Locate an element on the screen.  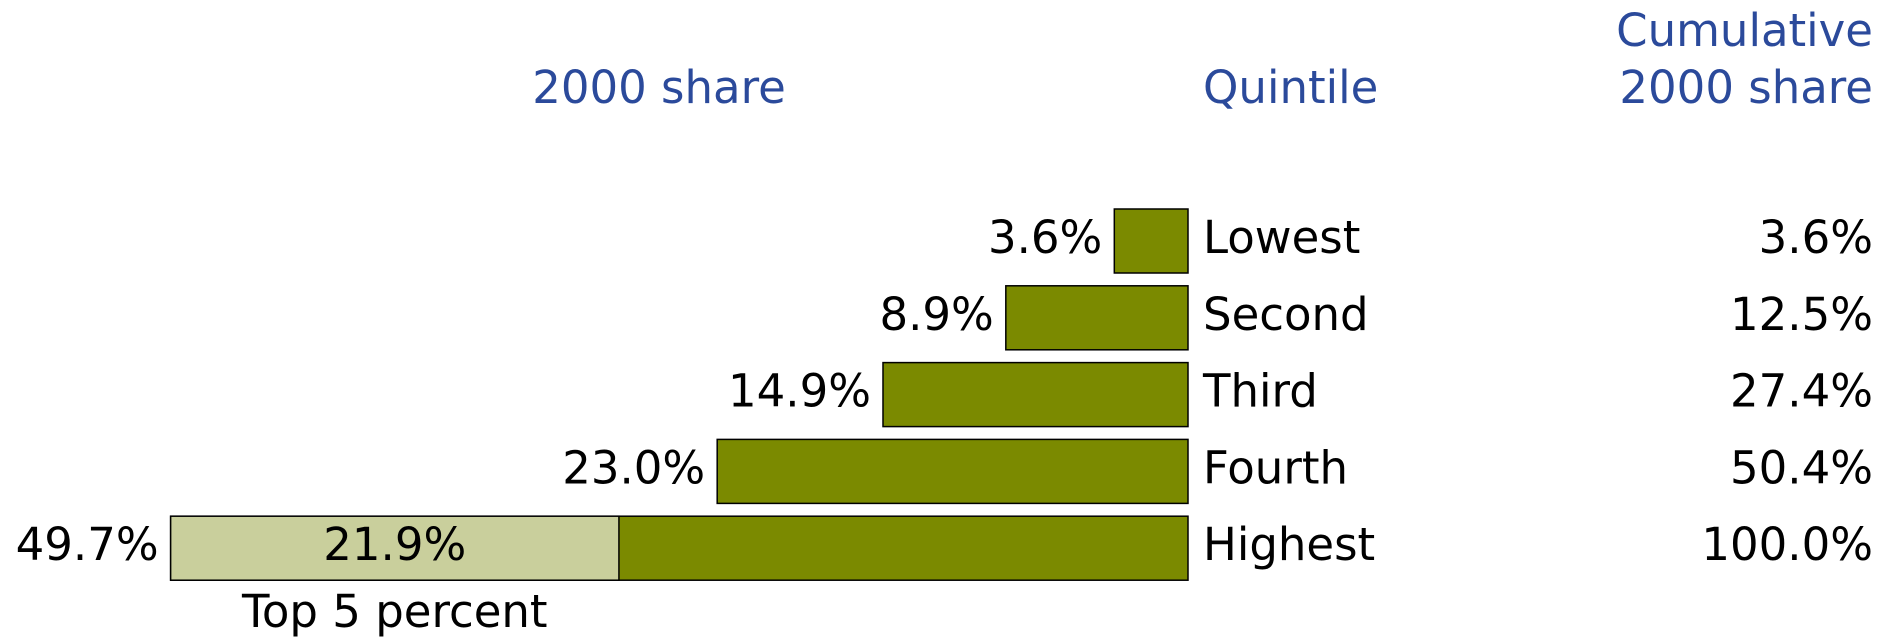
header-cumulative: 2000 share is located at coordinates (1746, 87).